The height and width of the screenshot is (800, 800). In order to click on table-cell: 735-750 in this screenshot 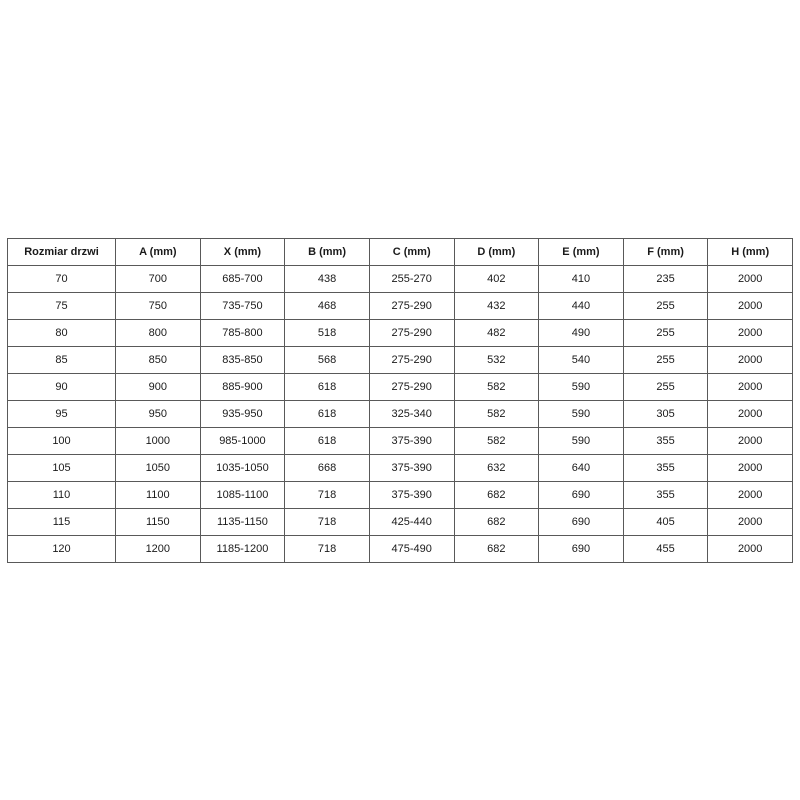, I will do `click(242, 306)`.